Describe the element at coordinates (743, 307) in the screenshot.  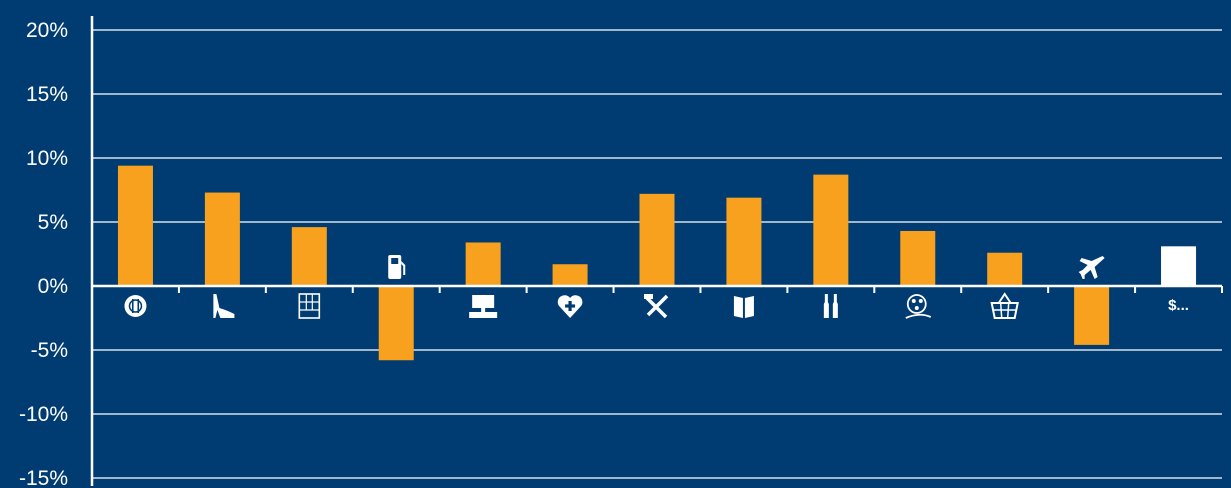
I see `books-icon` at that location.